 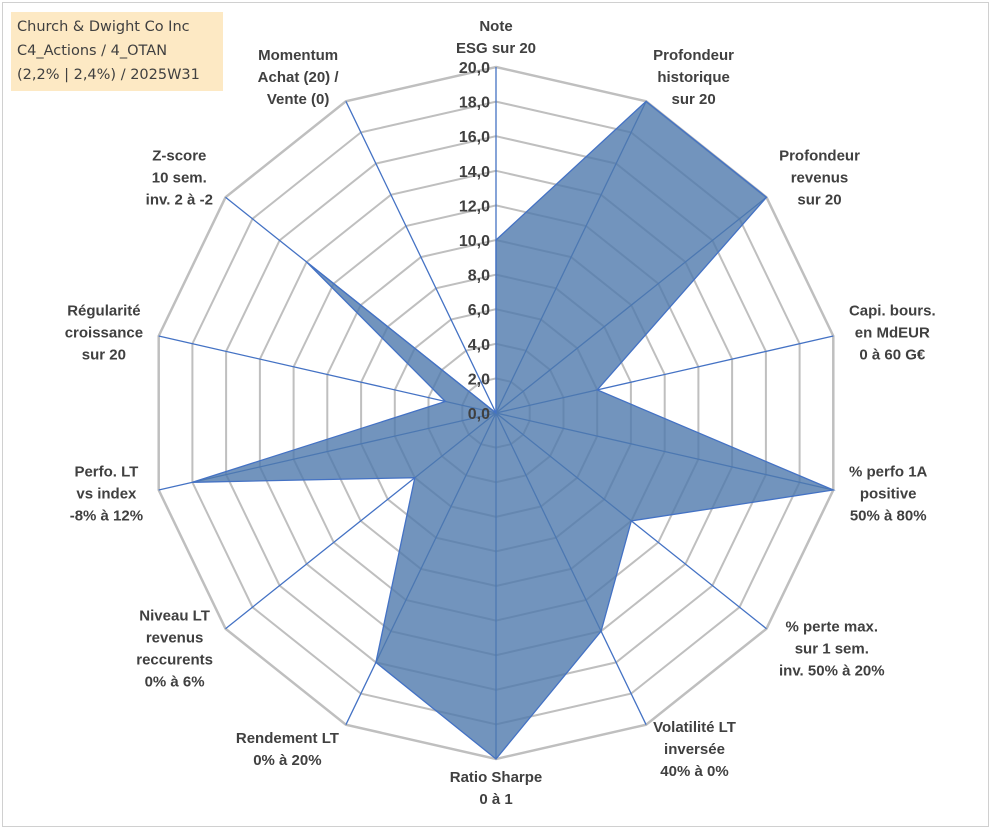 I want to click on axis-label-2-line-1: revenus, so click(x=820, y=177).